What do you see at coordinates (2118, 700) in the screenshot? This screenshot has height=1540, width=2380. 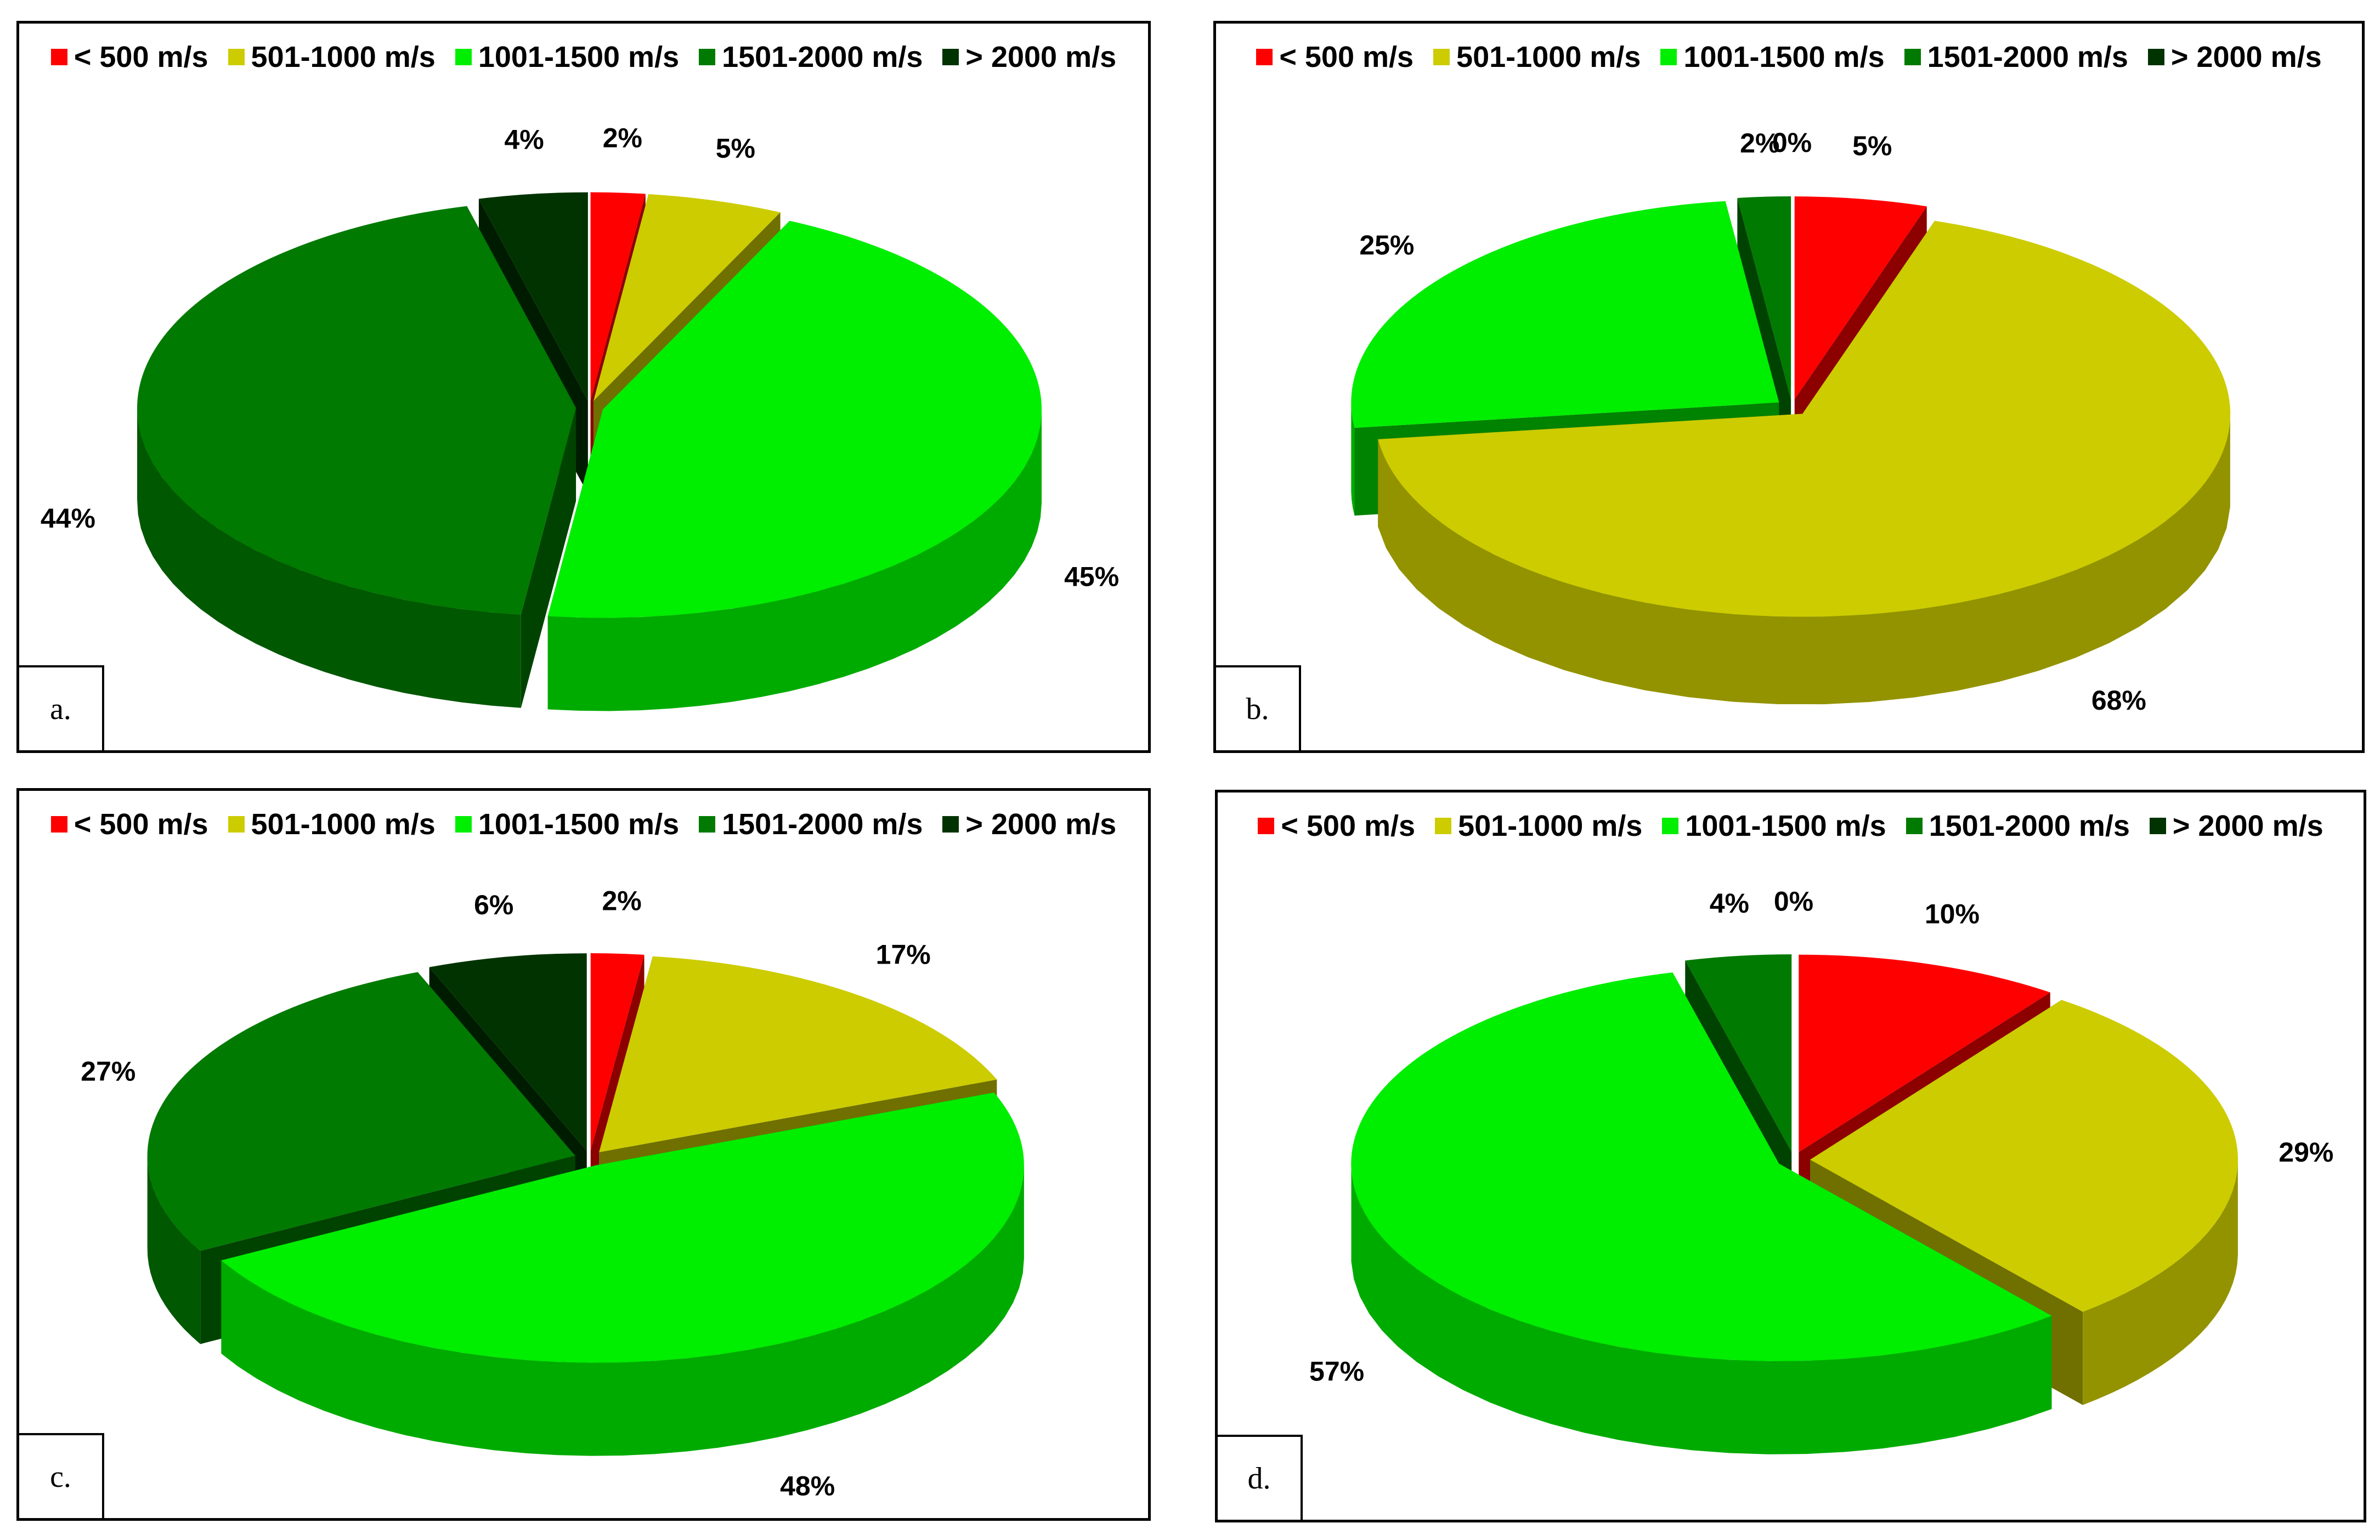 I see `data-label-501-1000: 68%` at bounding box center [2118, 700].